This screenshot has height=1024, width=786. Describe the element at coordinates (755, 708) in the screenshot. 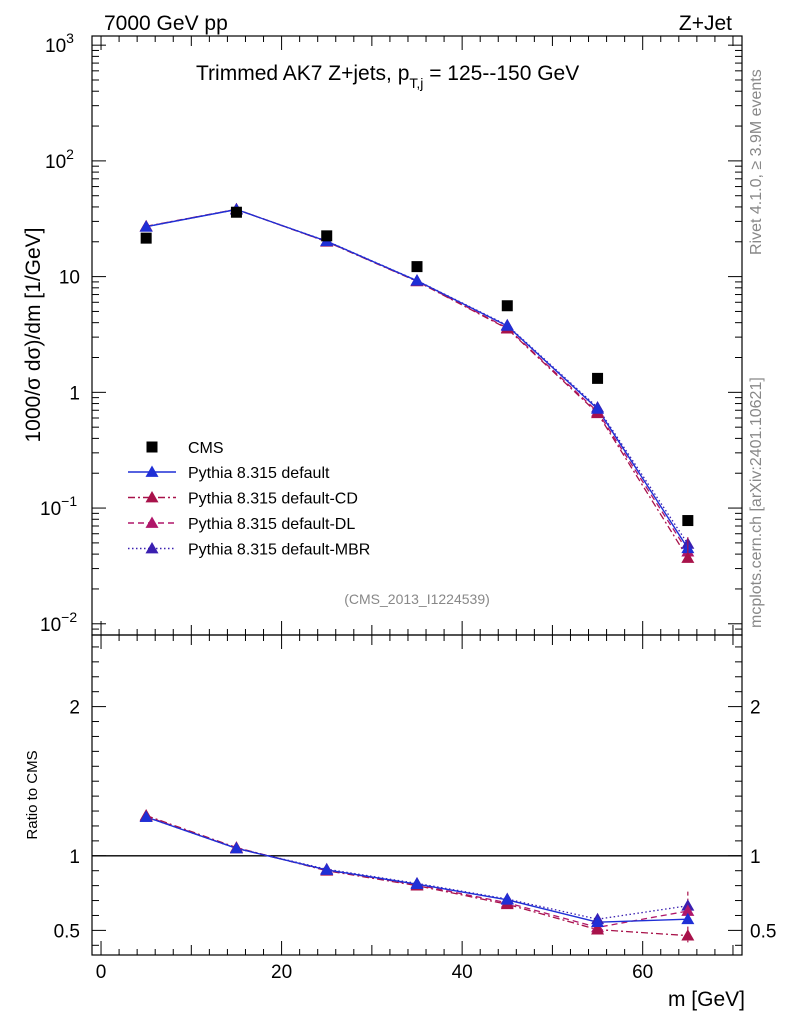

I see `ratio-y-tick-label-right: 2` at that location.